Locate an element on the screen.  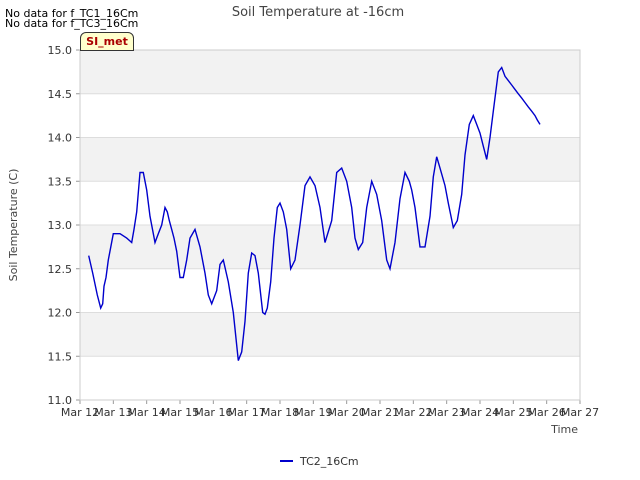
x-tick-label: Mar 13 is located at coordinates (113, 412).